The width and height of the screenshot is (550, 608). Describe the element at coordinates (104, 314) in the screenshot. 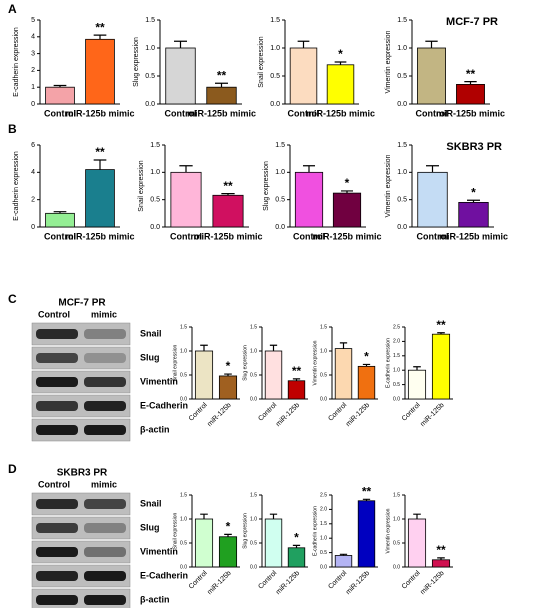

I see `blot-column: mimic` at that location.